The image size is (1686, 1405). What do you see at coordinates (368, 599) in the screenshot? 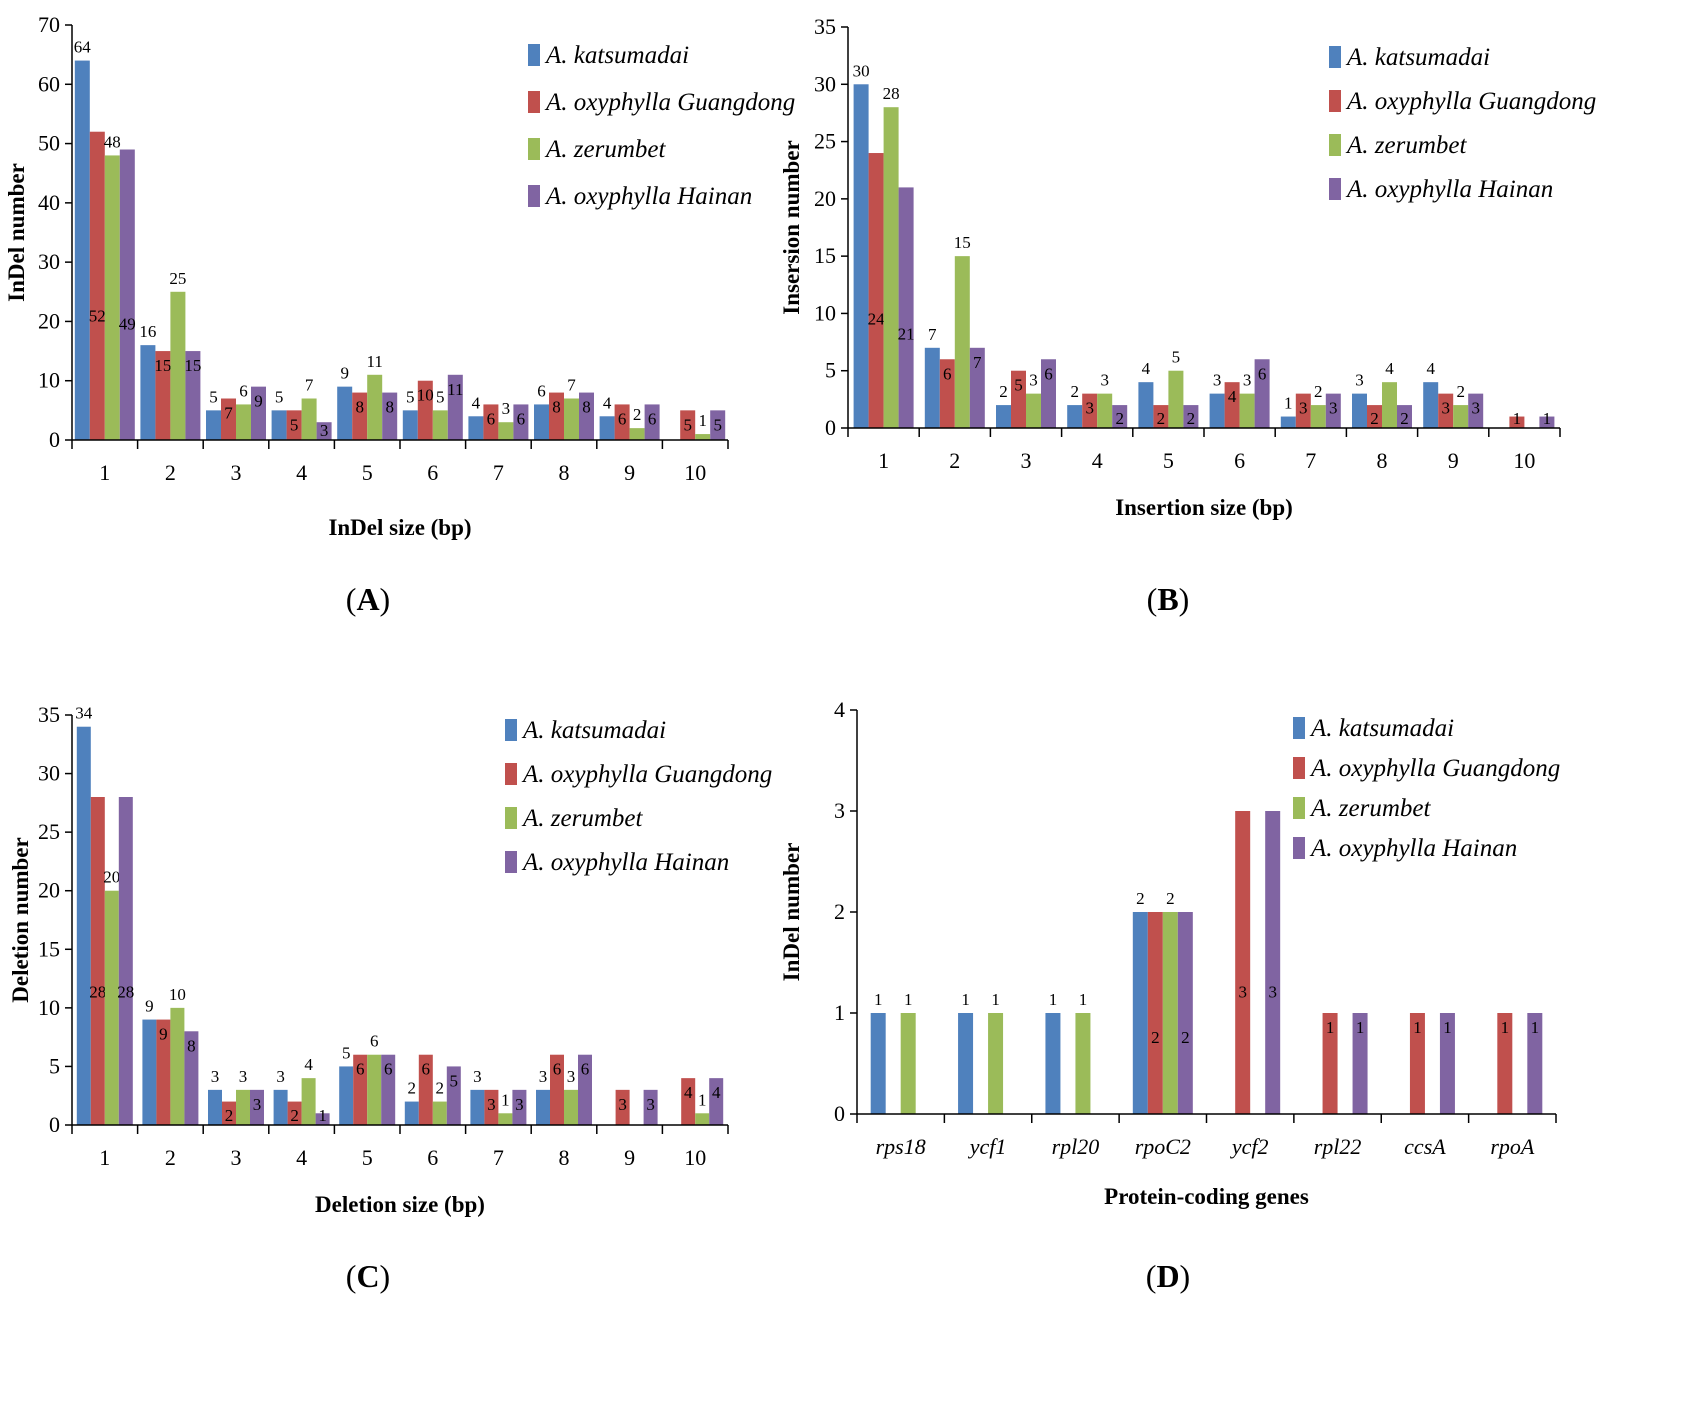
I see `panel-tag: (A)` at bounding box center [368, 599].